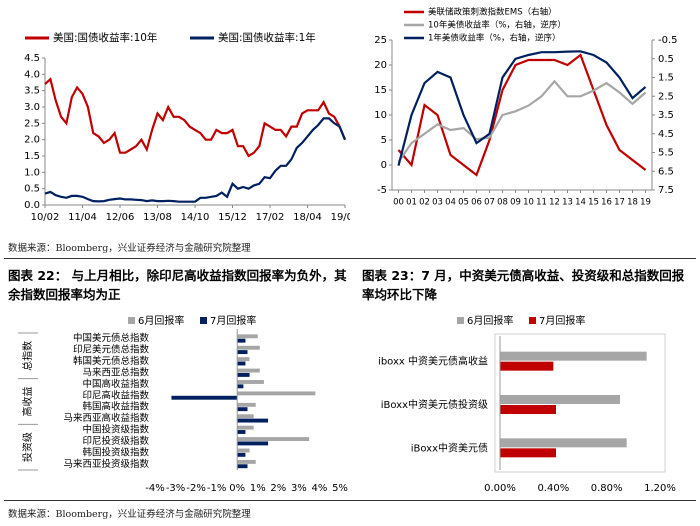  I want to click on x-tick-label: 14/10, so click(195, 217).